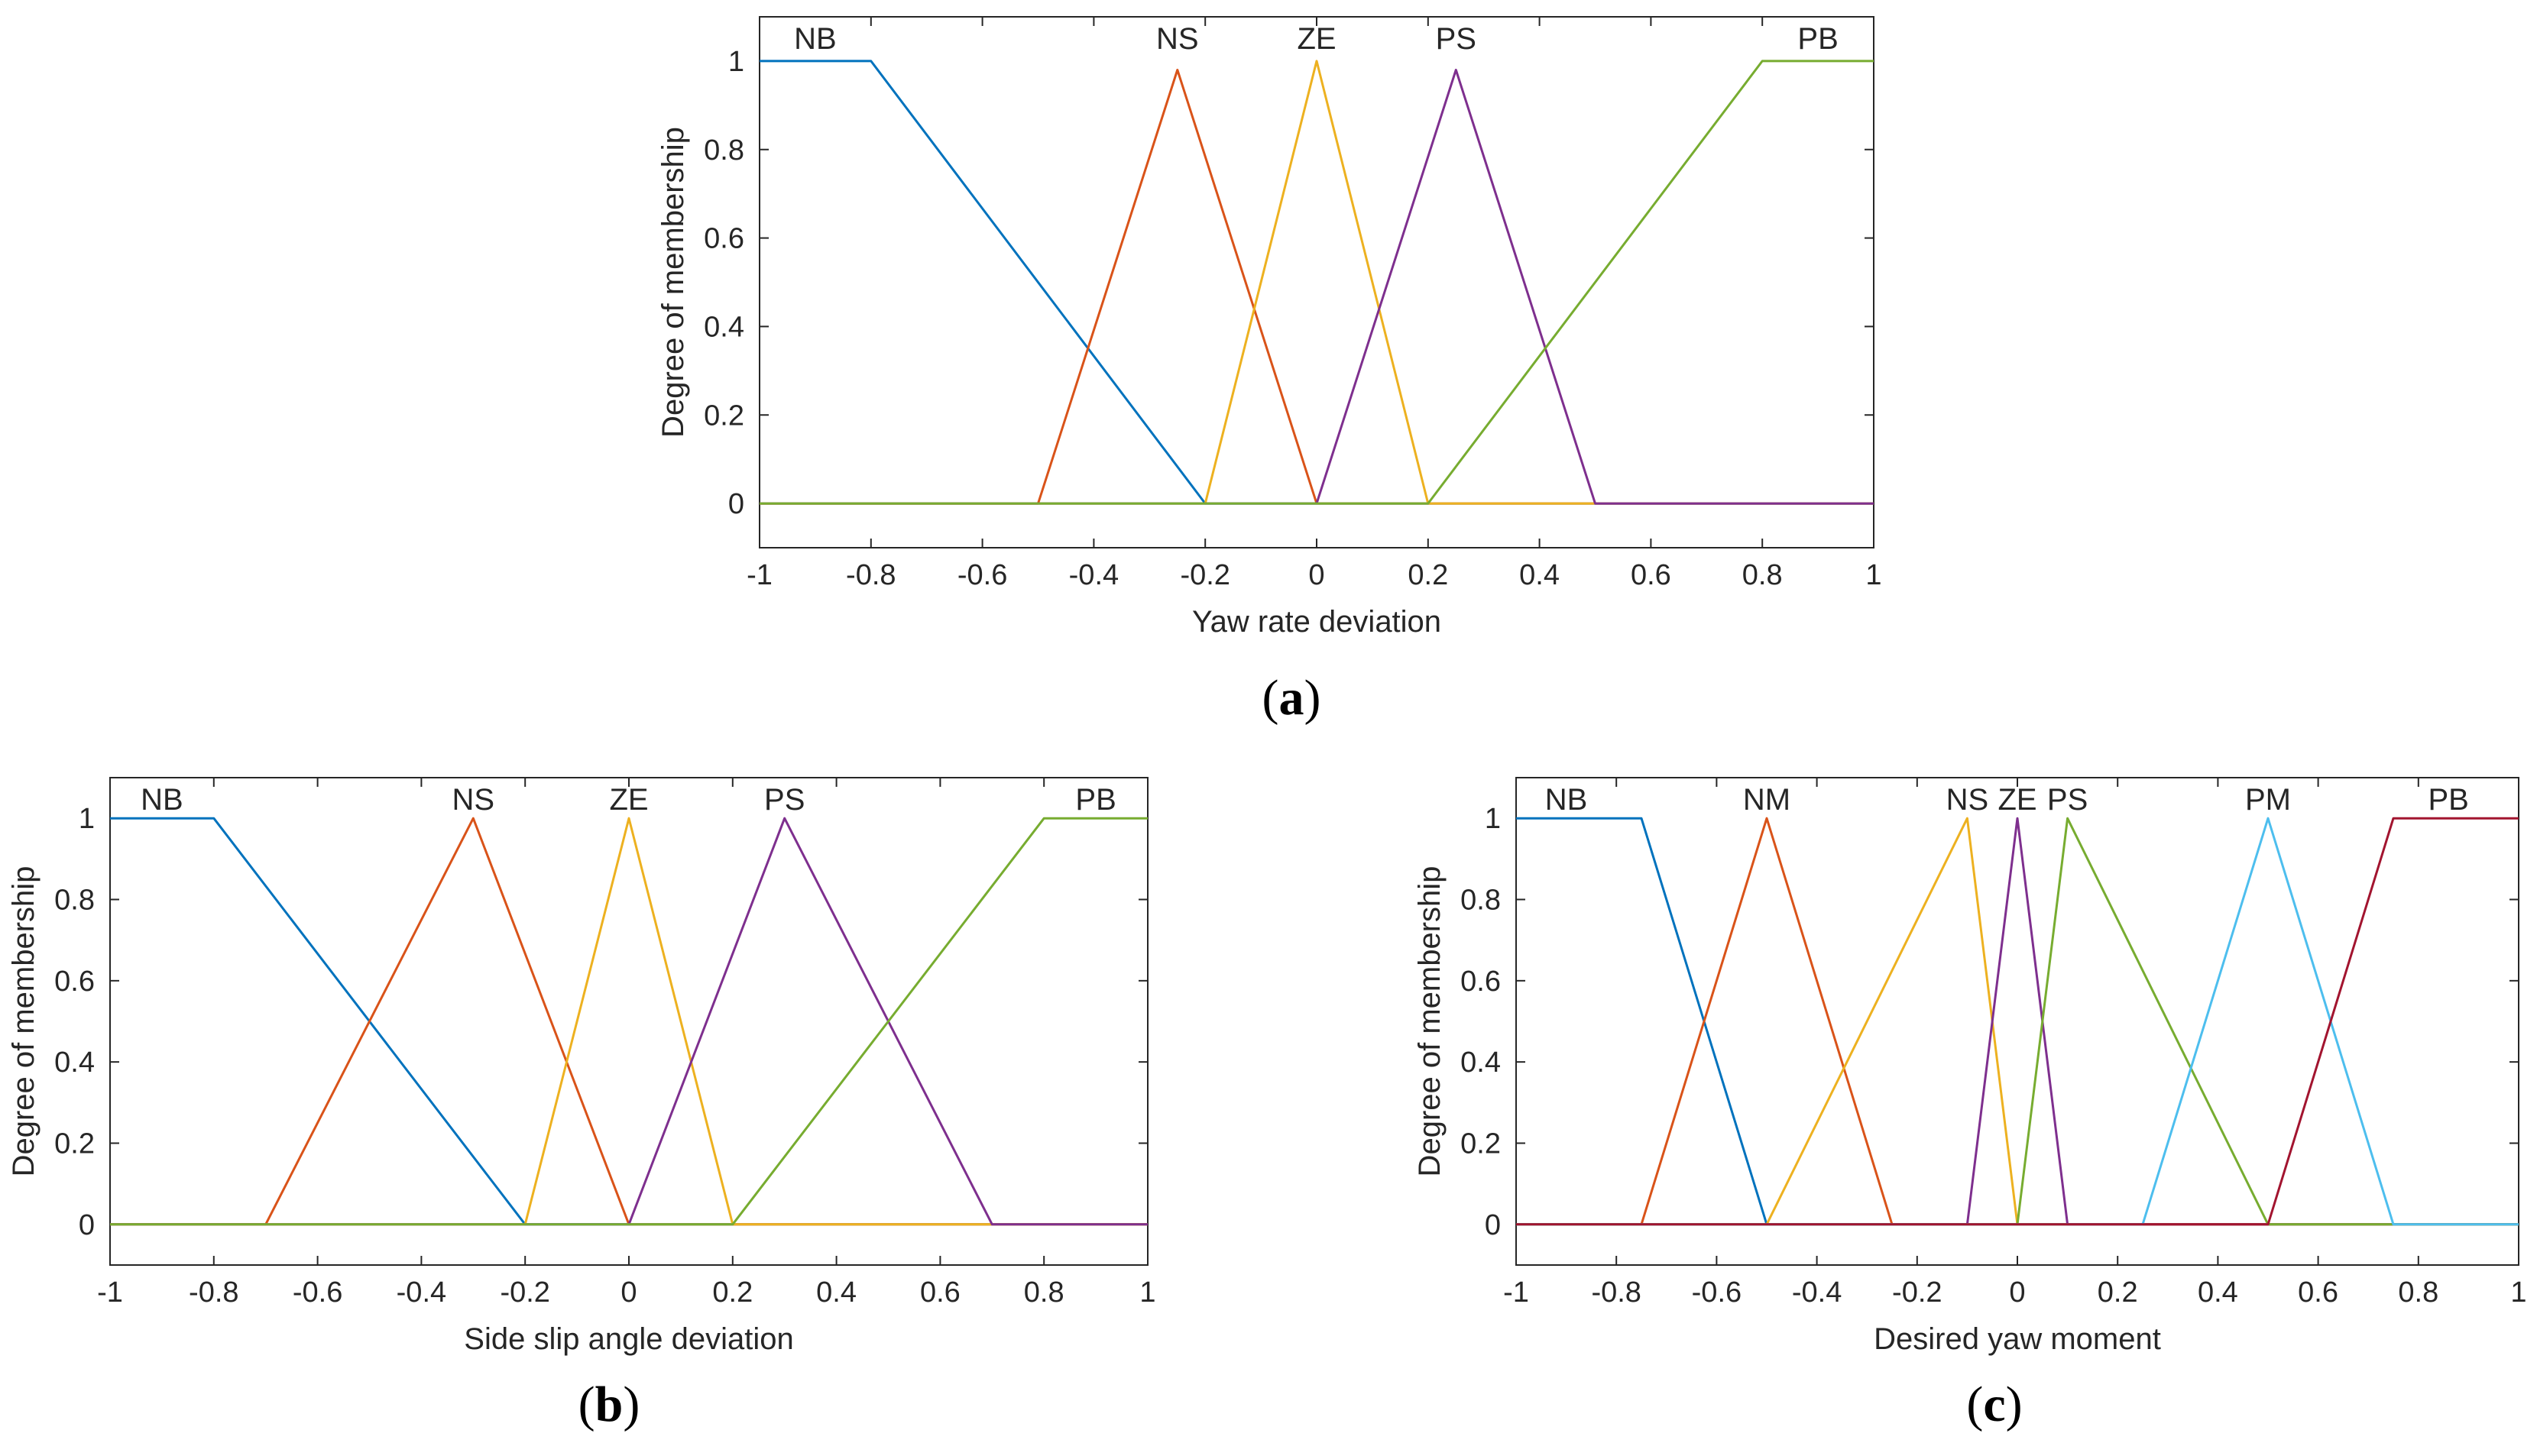 Image resolution: width=2537 pixels, height=1456 pixels. What do you see at coordinates (628, 1339) in the screenshot?
I see `x-axis-label: Side slip angle deviation` at bounding box center [628, 1339].